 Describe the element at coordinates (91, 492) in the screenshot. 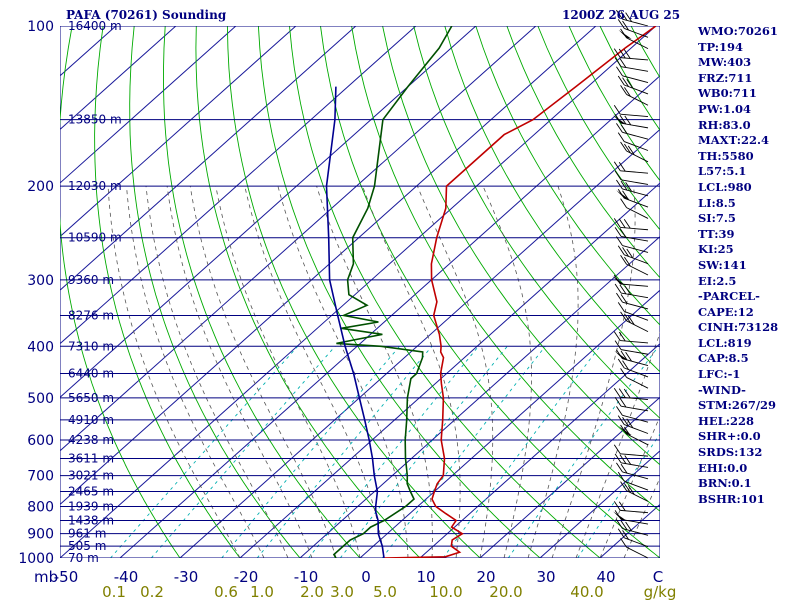

I see `height-label: 2465 m` at that location.